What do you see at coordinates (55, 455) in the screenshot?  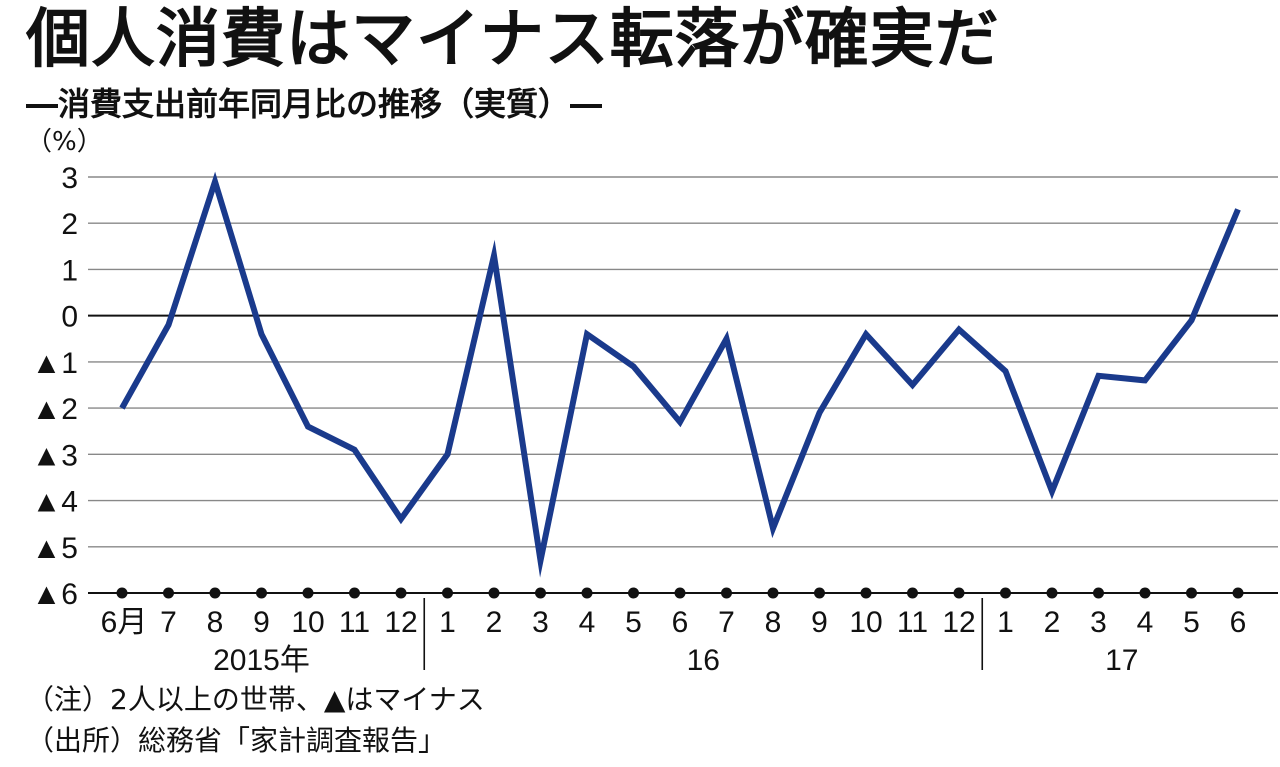 I see `y-tick-label: ▲3` at bounding box center [55, 455].